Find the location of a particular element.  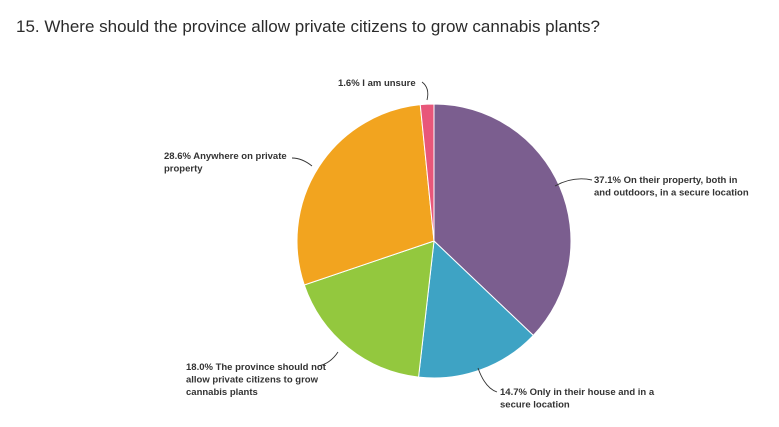

slice-label-line: cannabis plants is located at coordinates (222, 392).